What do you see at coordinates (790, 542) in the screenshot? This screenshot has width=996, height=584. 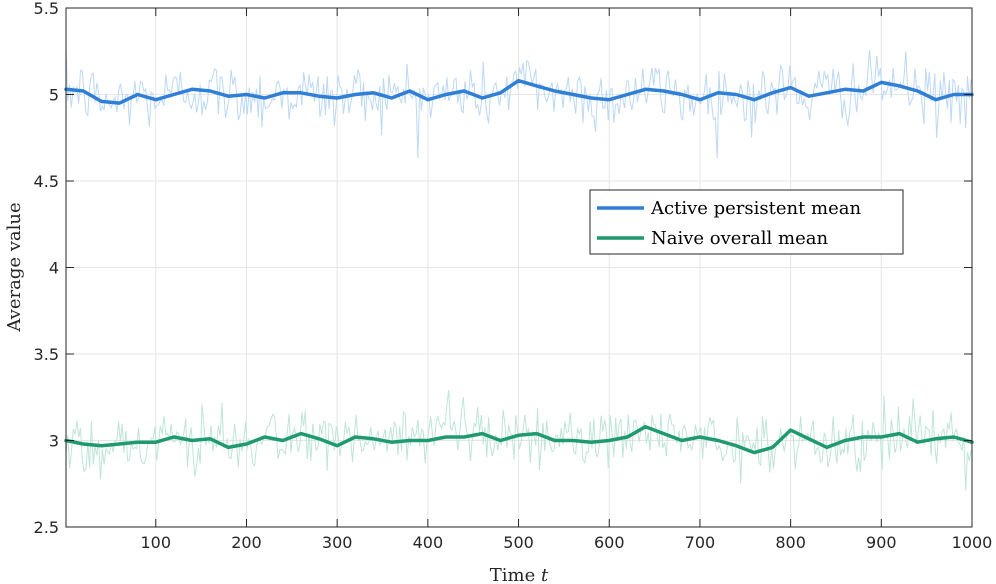 I see `x-tick-label: 800` at bounding box center [790, 542].